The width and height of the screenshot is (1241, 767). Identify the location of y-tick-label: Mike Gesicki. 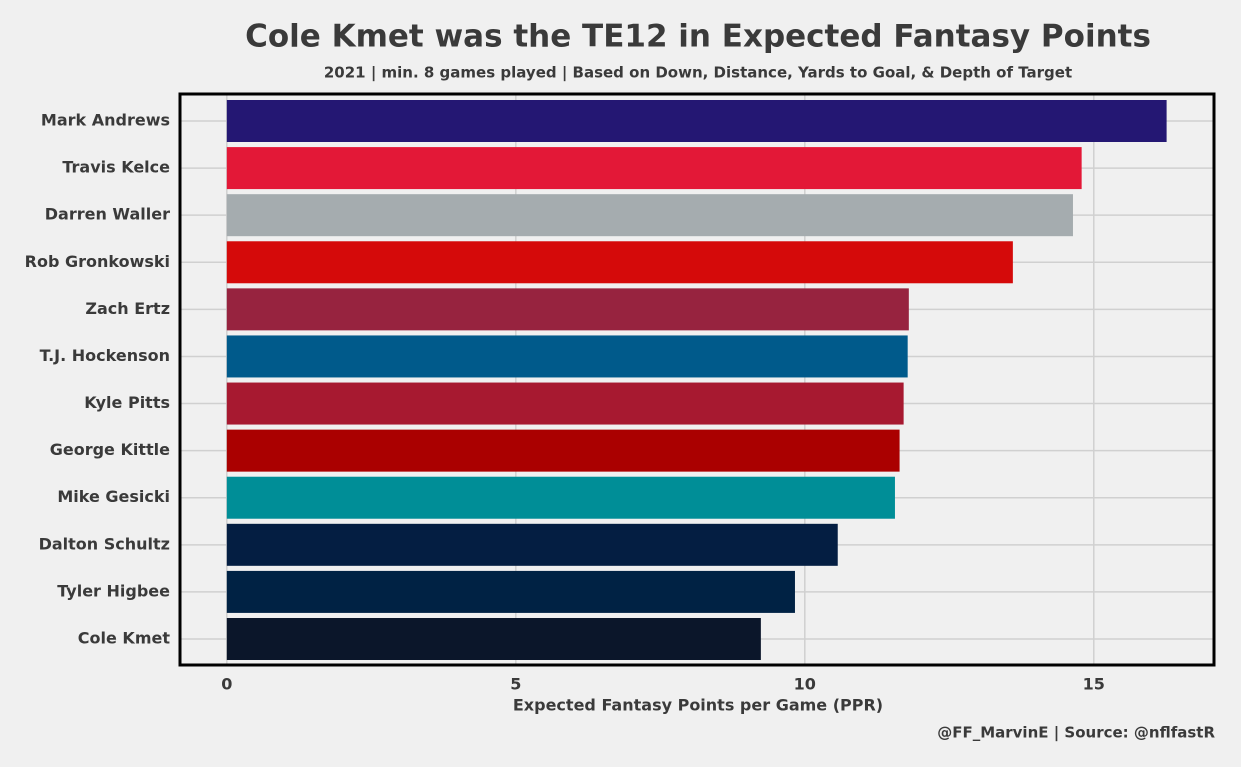
(113, 496).